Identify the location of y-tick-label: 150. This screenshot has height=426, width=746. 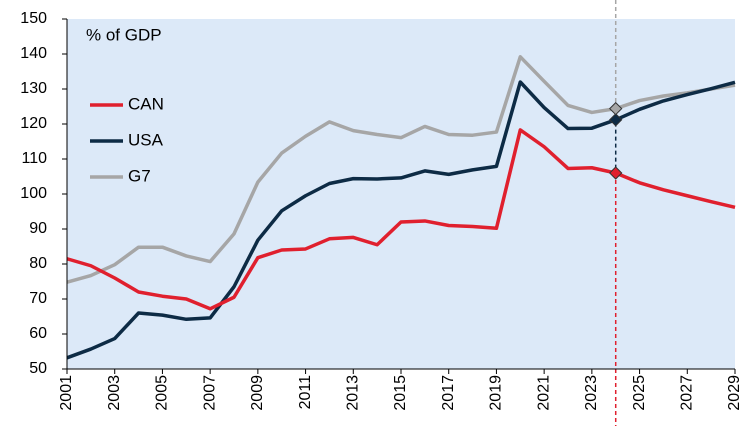
(33, 18).